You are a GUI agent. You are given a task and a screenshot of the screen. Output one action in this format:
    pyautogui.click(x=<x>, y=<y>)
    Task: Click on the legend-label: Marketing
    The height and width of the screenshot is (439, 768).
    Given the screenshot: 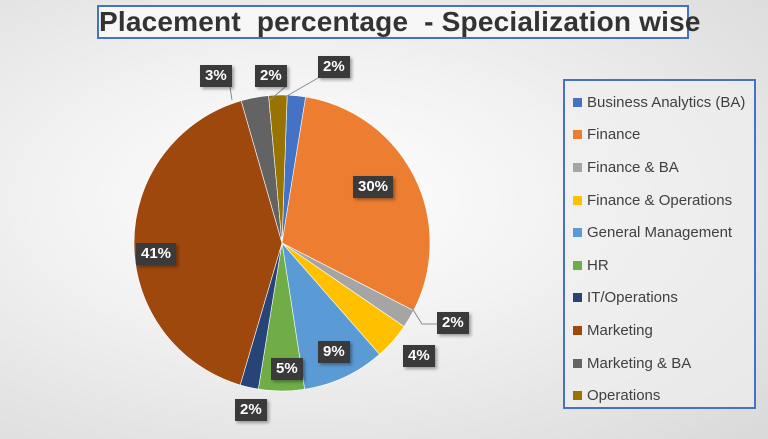 What is the action you would take?
    pyautogui.click(x=620, y=330)
    